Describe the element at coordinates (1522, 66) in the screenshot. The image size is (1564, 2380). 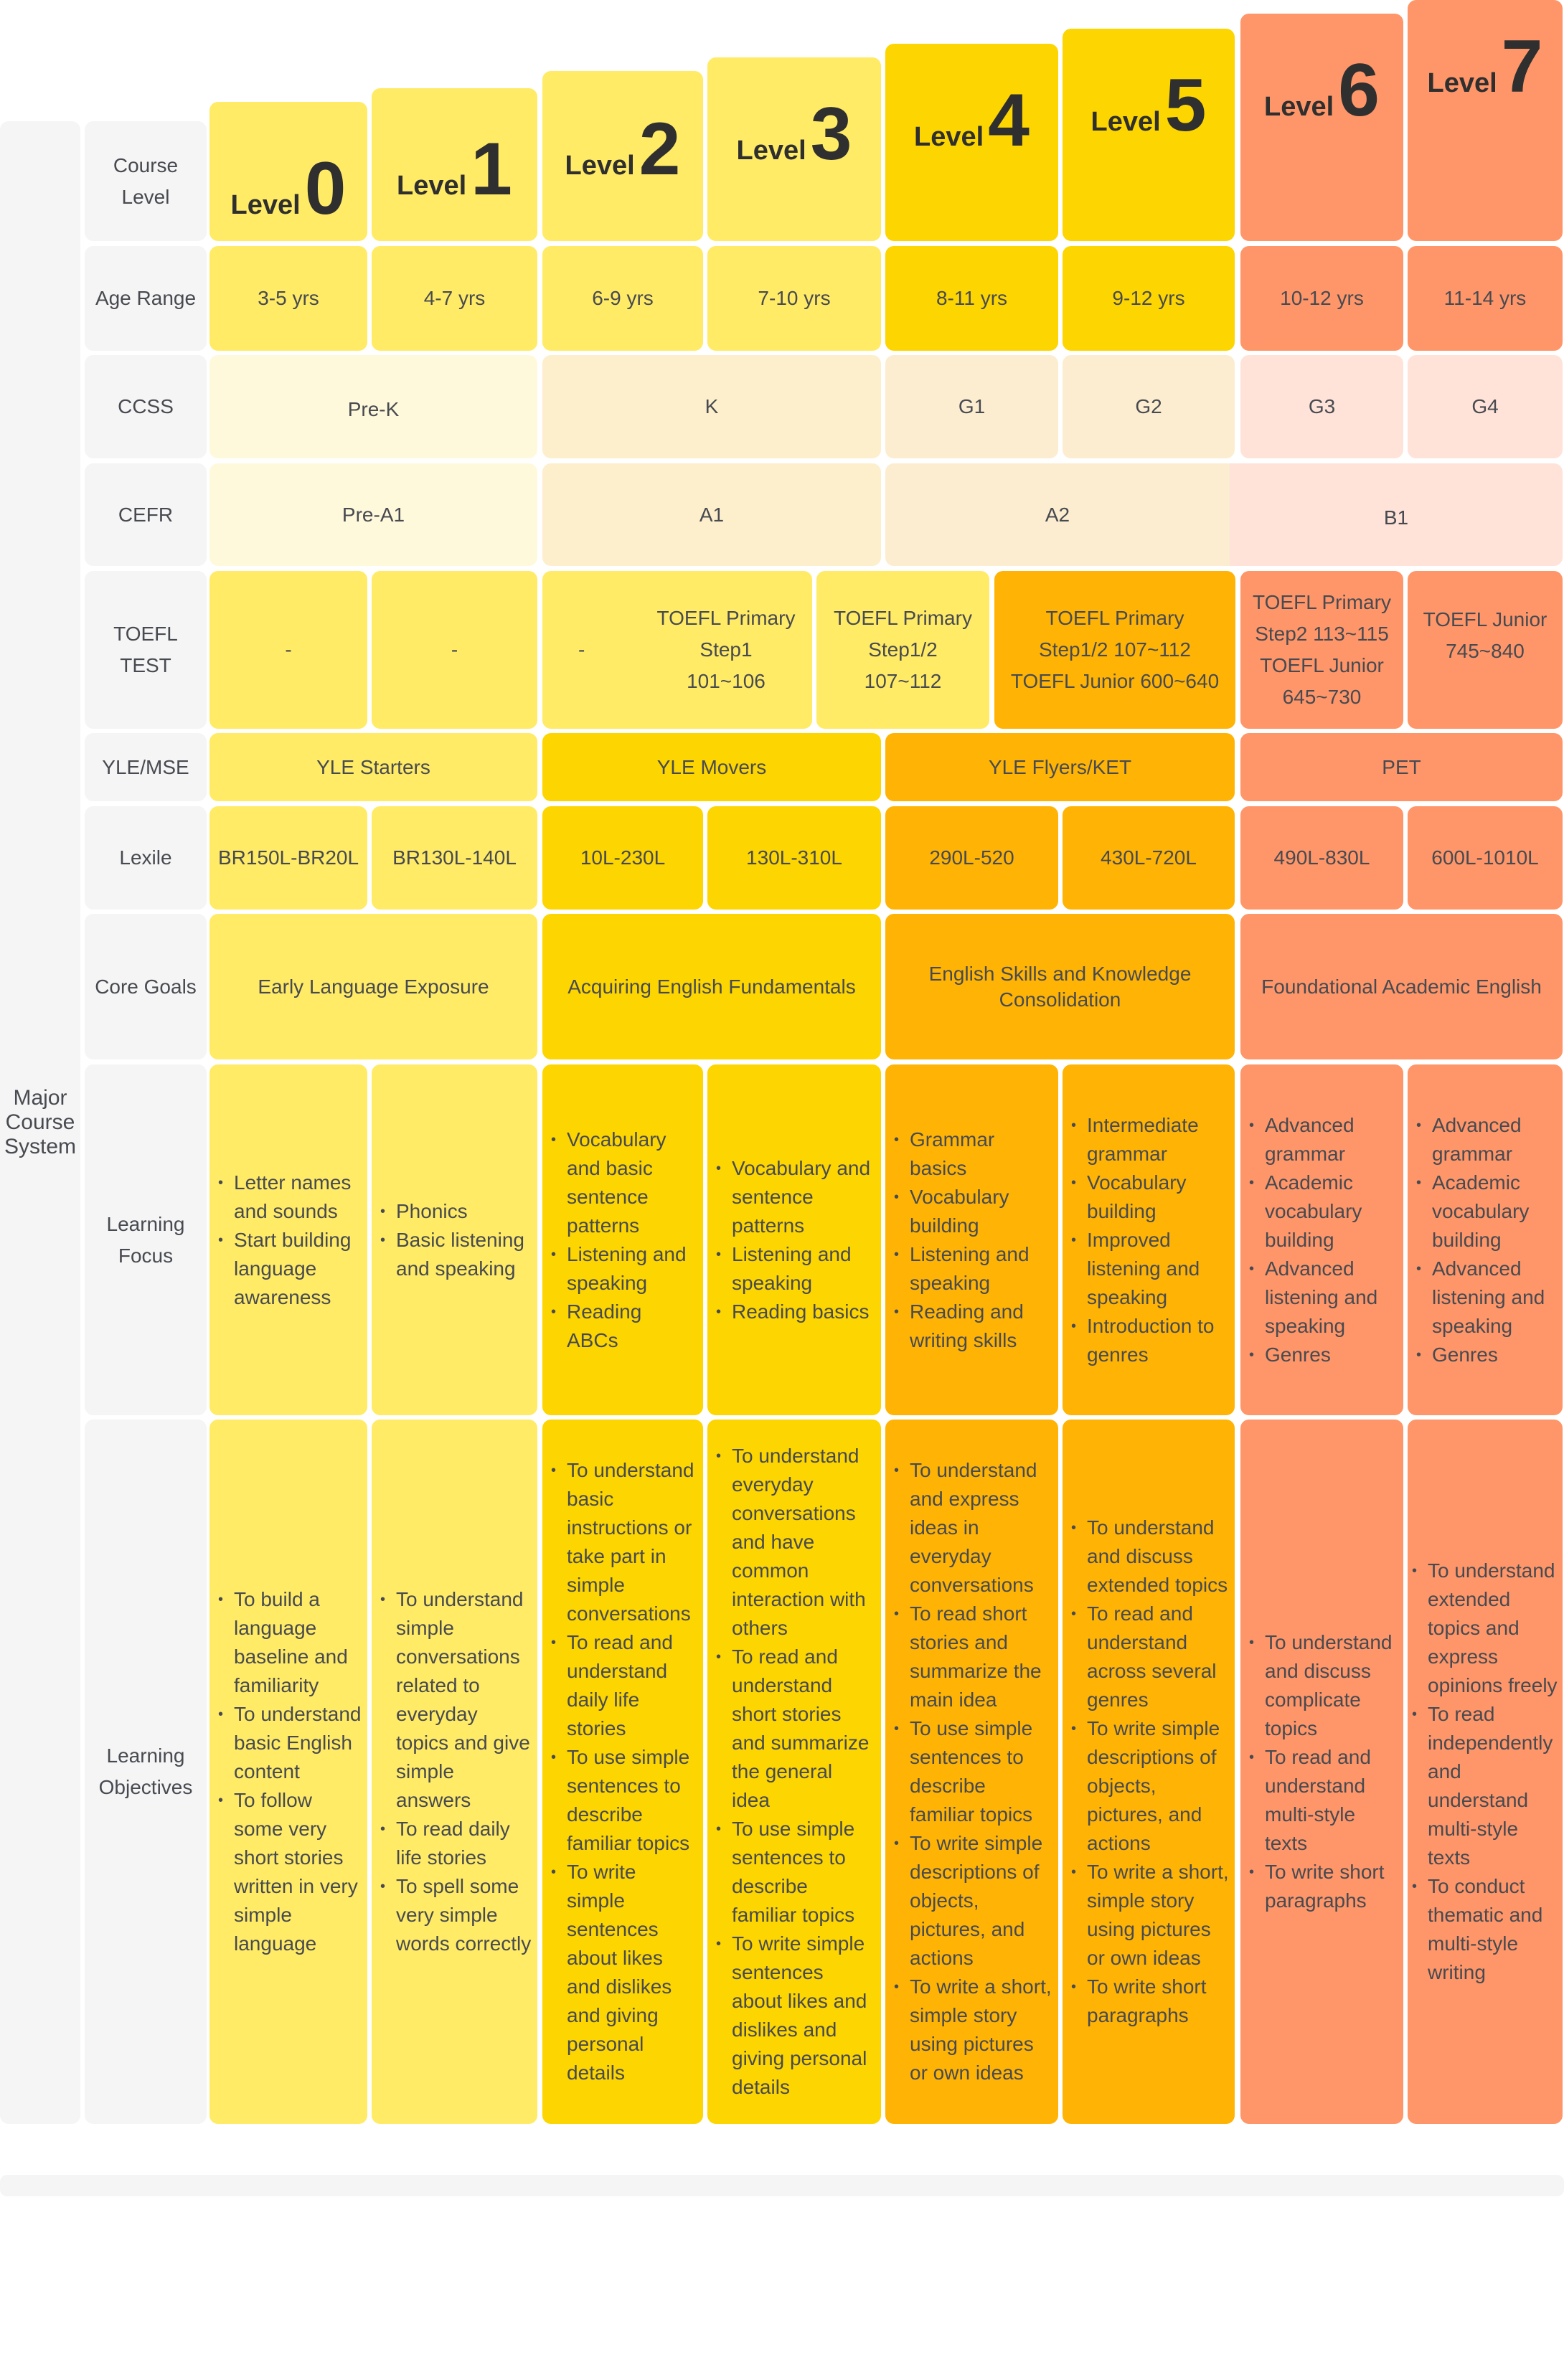
I see `level-number: 7` at that location.